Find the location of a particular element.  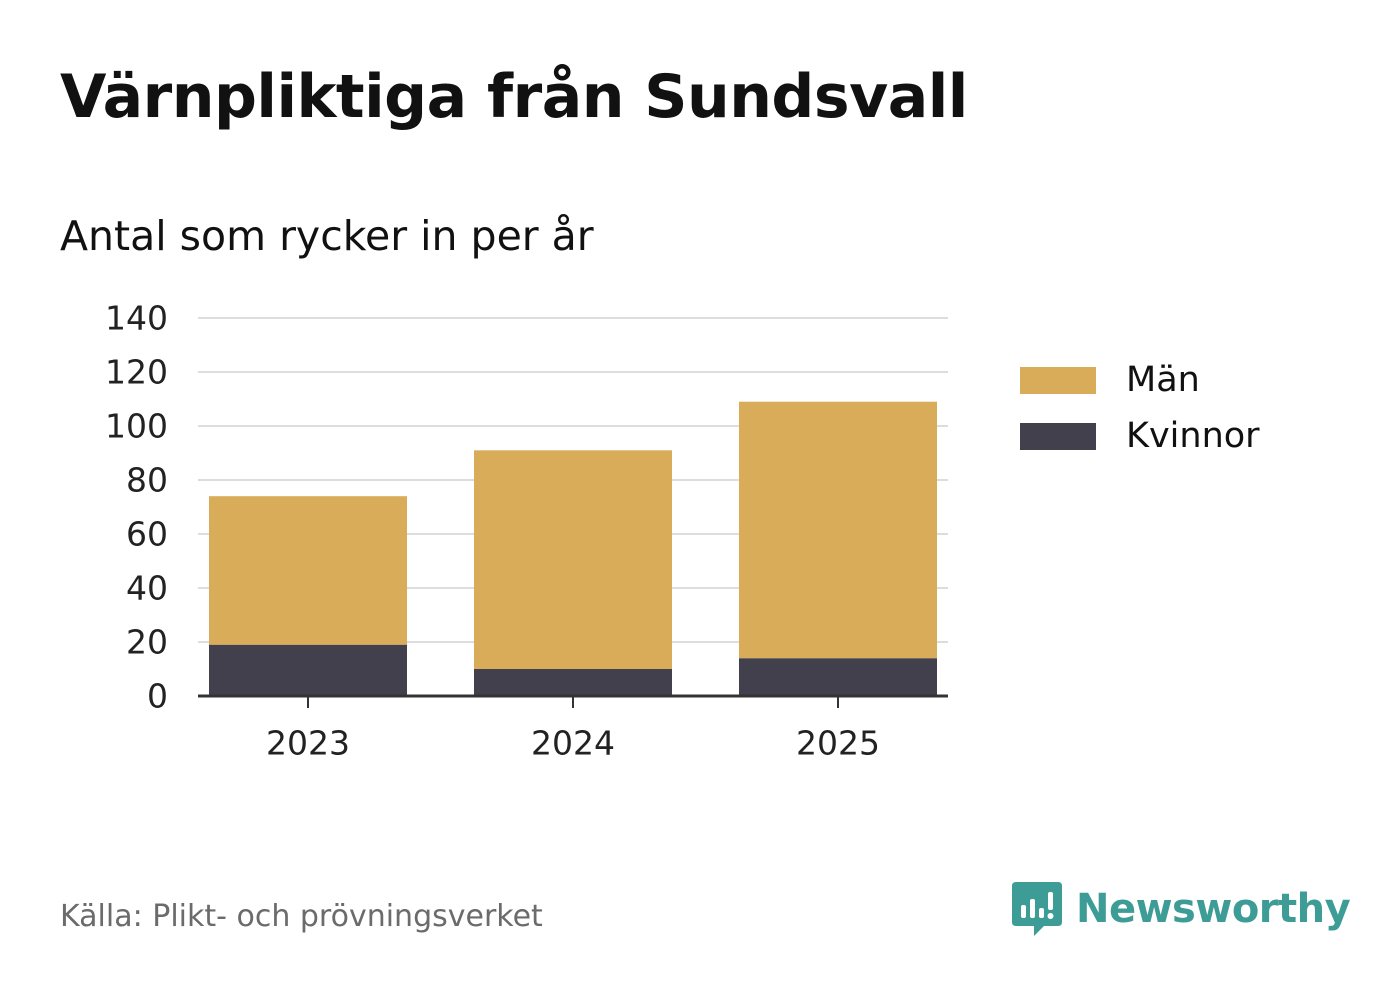

newsworthy-logo-icon is located at coordinates (1037, 909).